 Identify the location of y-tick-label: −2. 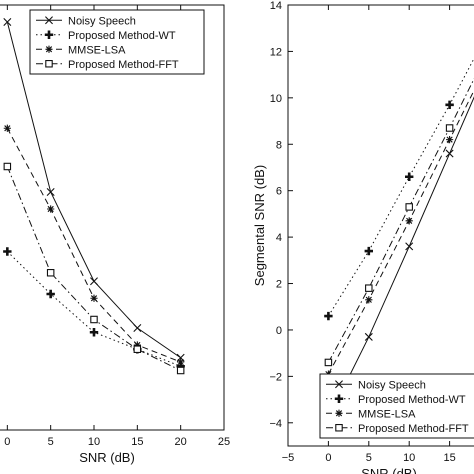
(275, 377).